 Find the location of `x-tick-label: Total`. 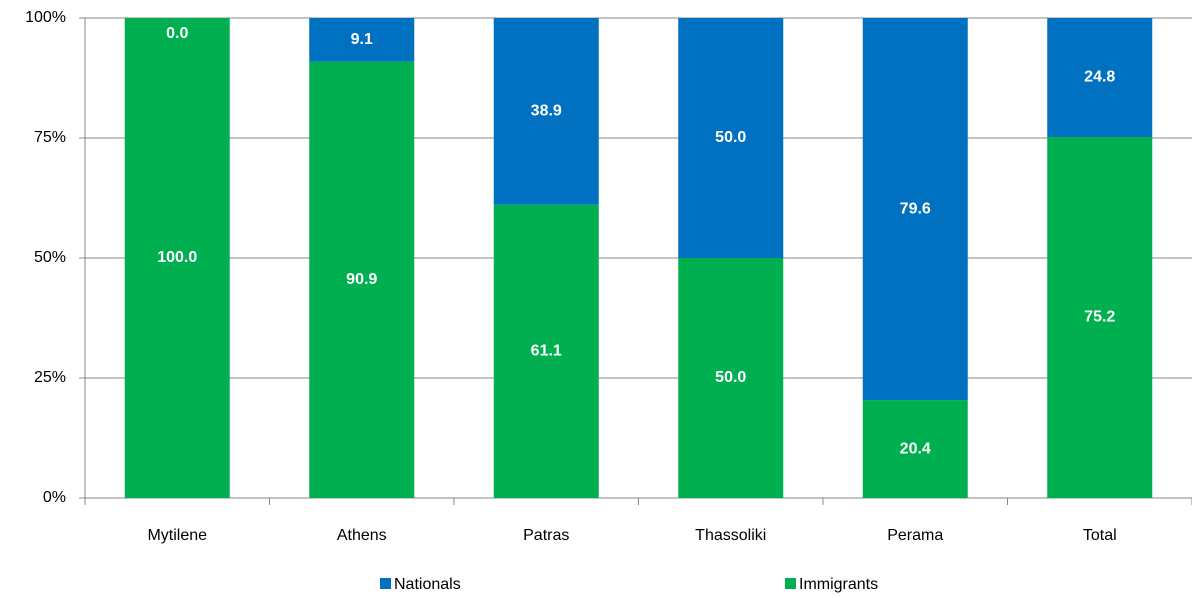

x-tick-label: Total is located at coordinates (1100, 535).